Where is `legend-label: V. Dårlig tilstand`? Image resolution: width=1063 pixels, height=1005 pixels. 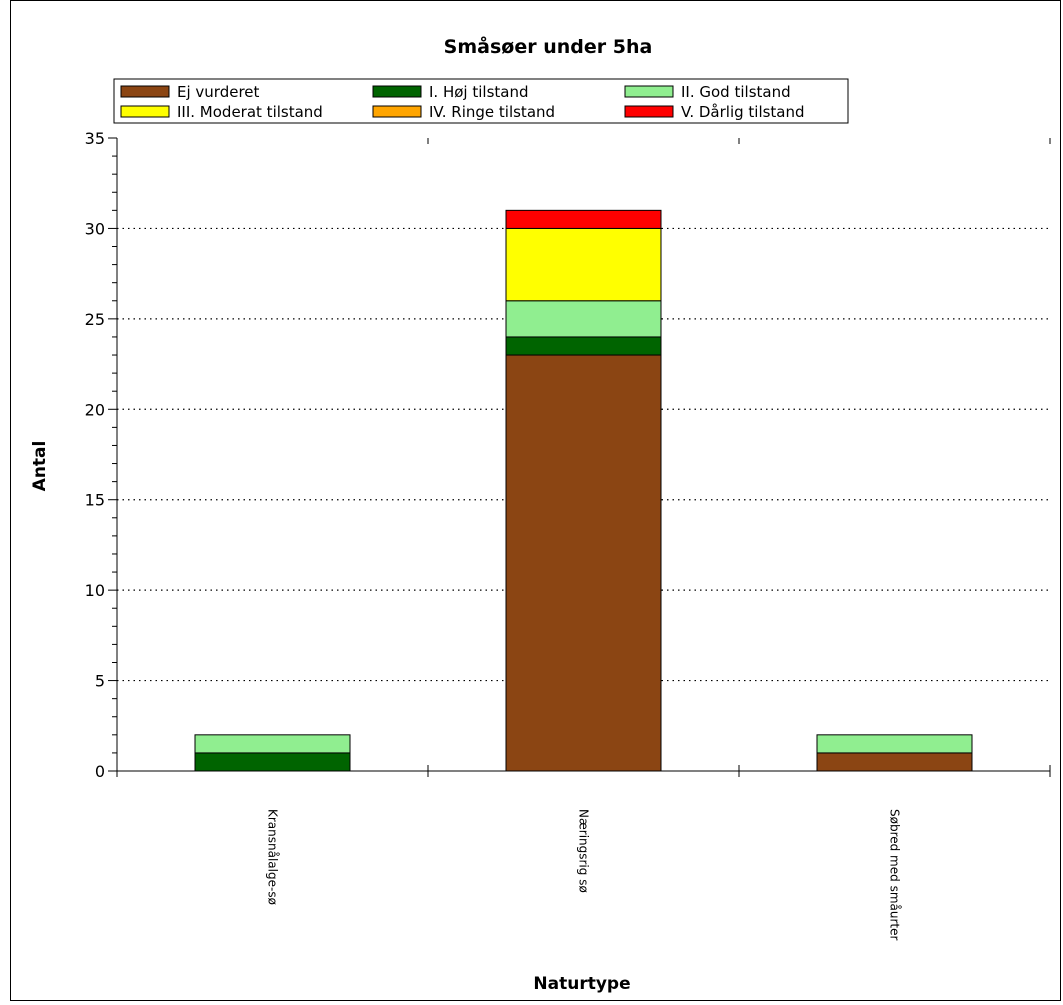
legend-label: V. Dårlig tilstand is located at coordinates (743, 112).